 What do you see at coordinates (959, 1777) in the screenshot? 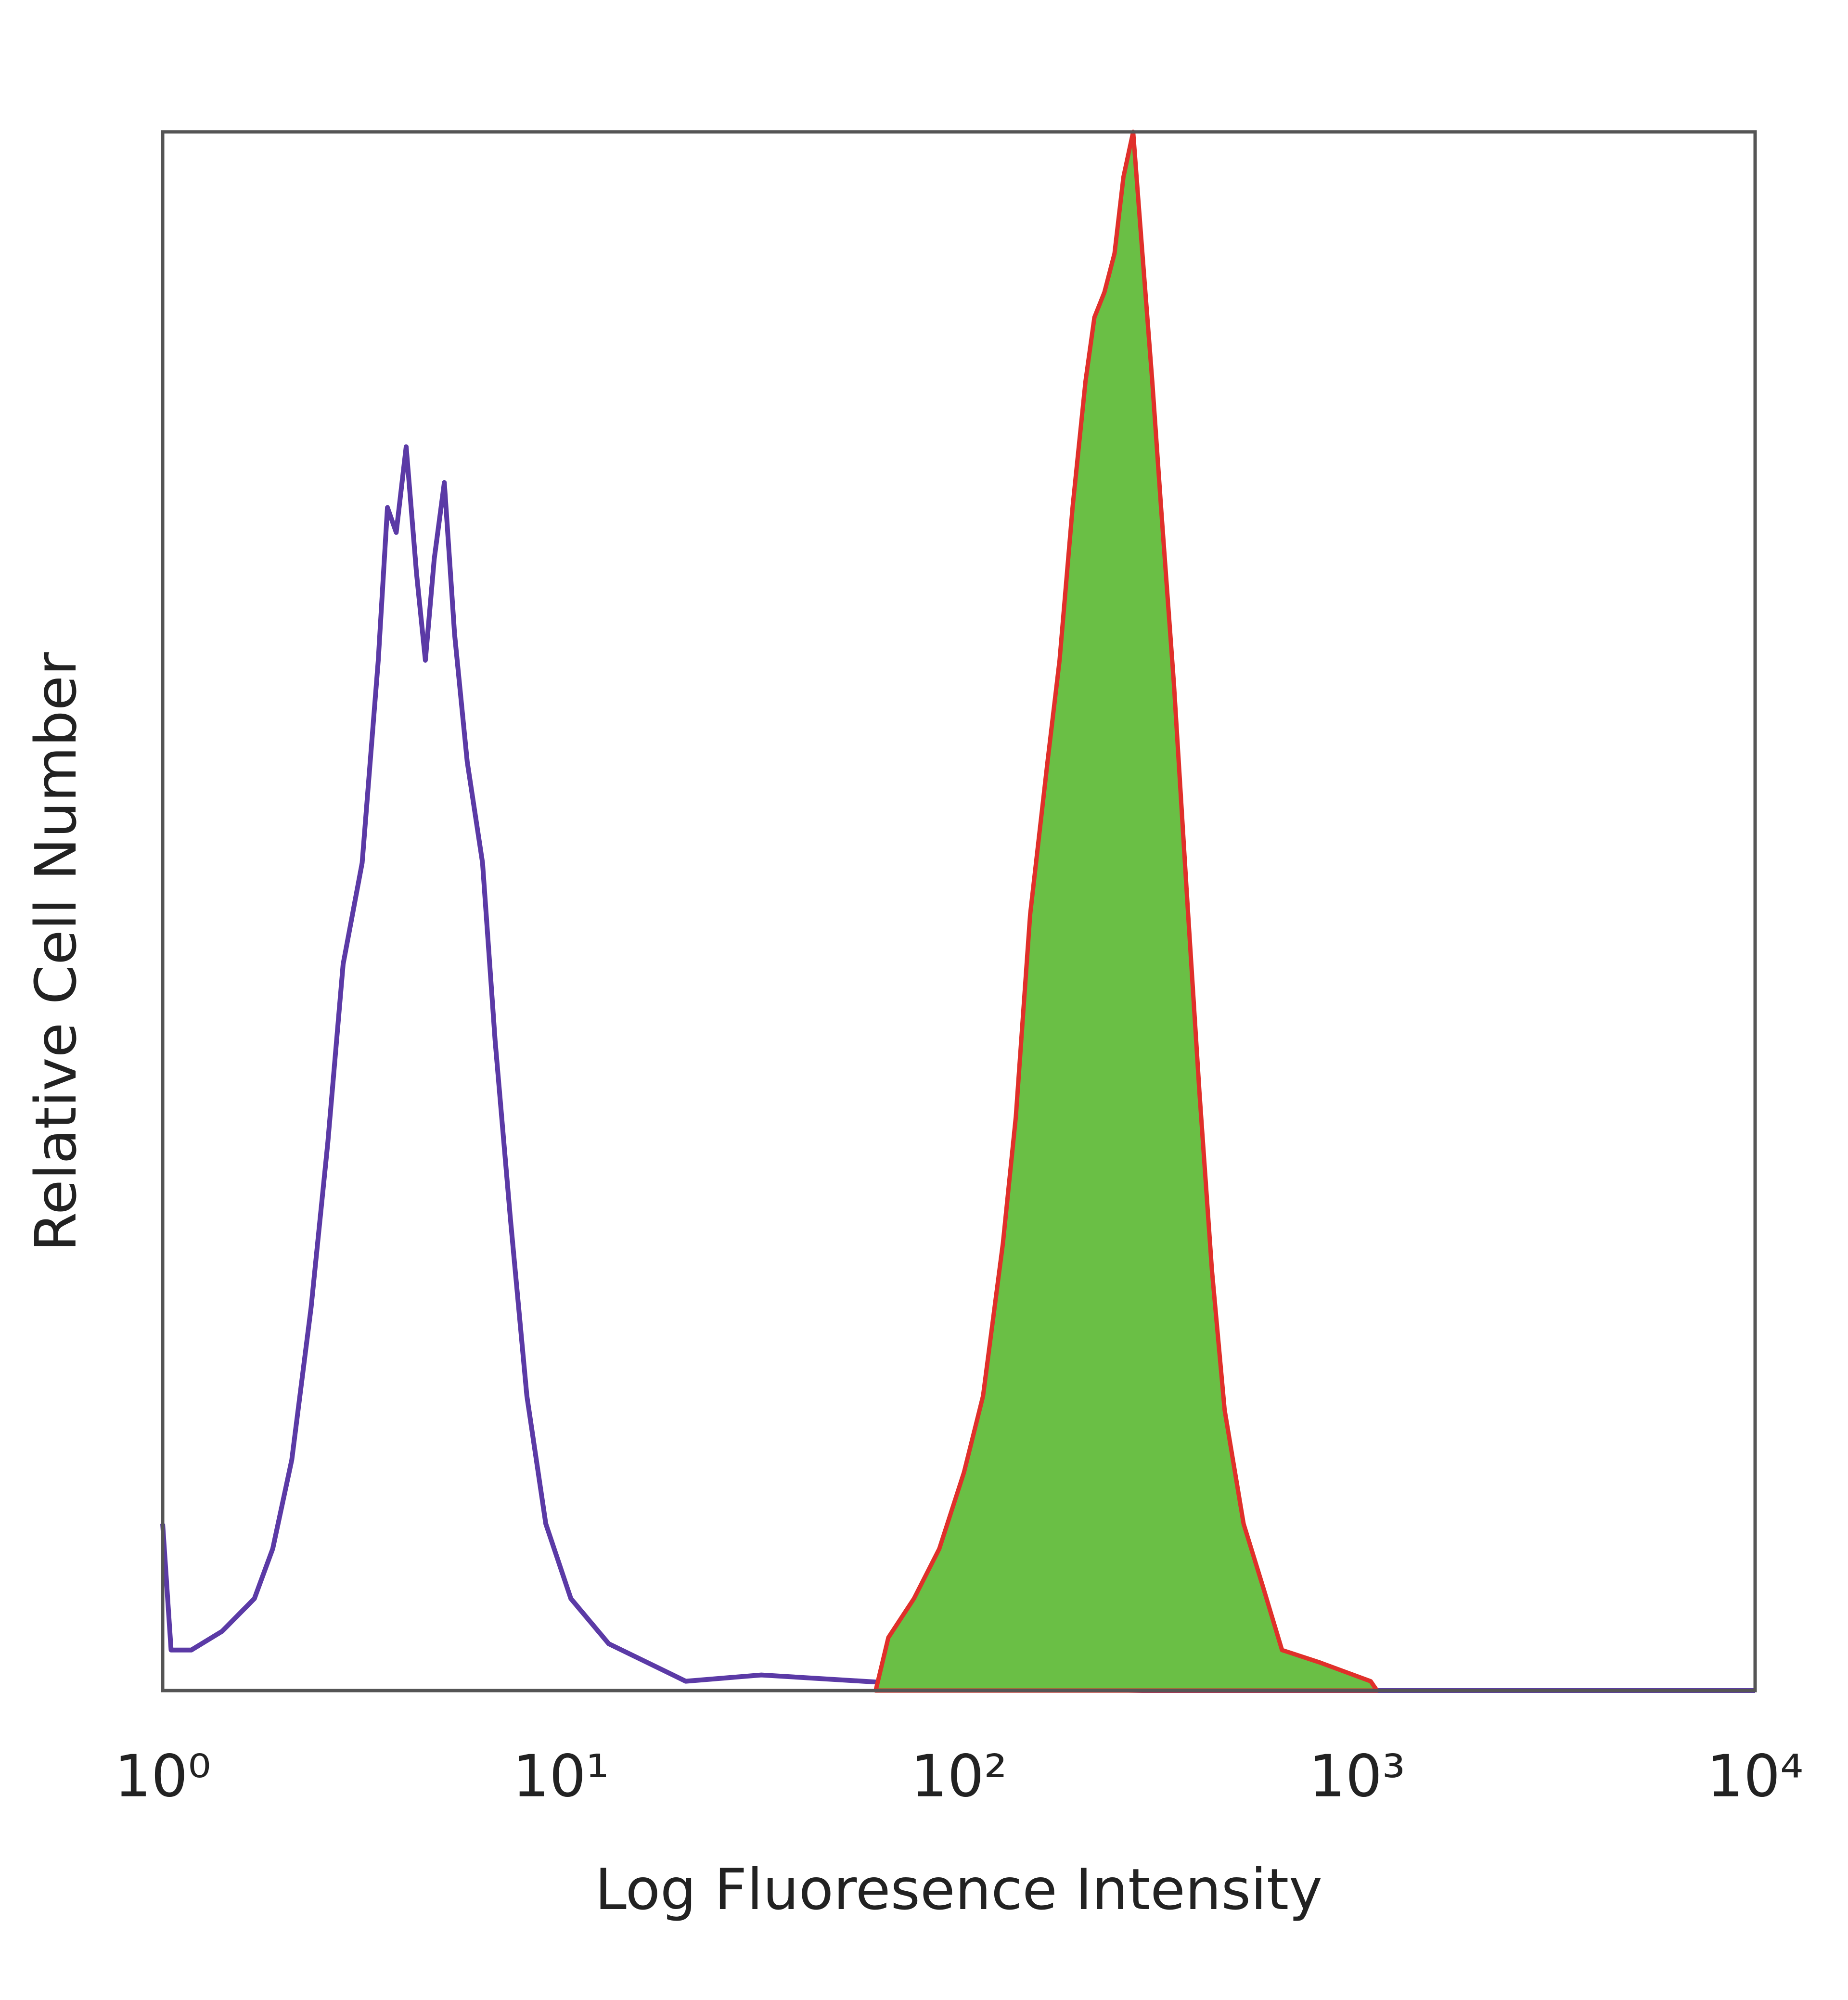
I see `x-tick-label: 10²` at bounding box center [959, 1777].